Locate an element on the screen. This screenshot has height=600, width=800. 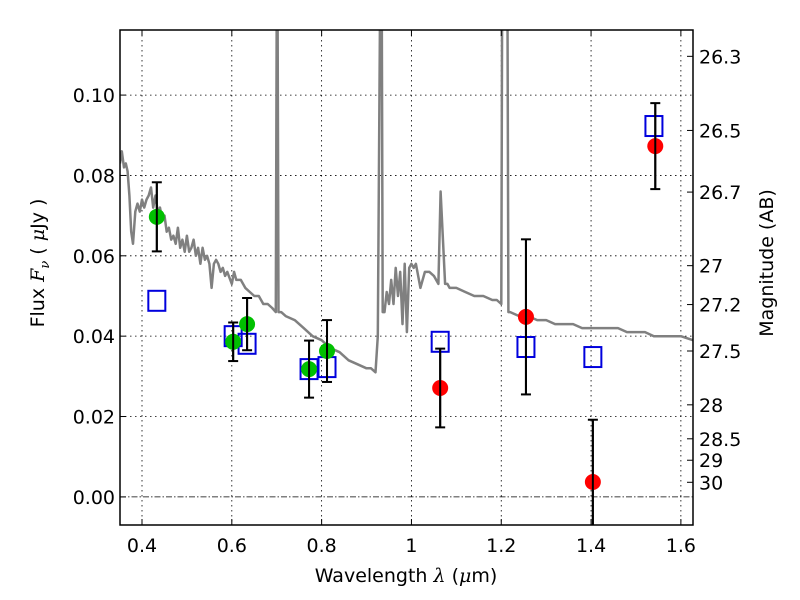
y-axis-label: Flux Fν ( μJy ) is located at coordinates (40, 263).